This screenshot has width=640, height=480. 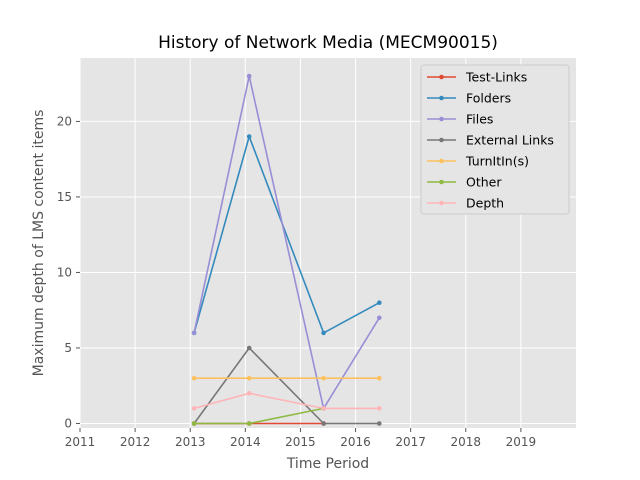 I want to click on y-tick-label: 0, so click(x=68, y=423).